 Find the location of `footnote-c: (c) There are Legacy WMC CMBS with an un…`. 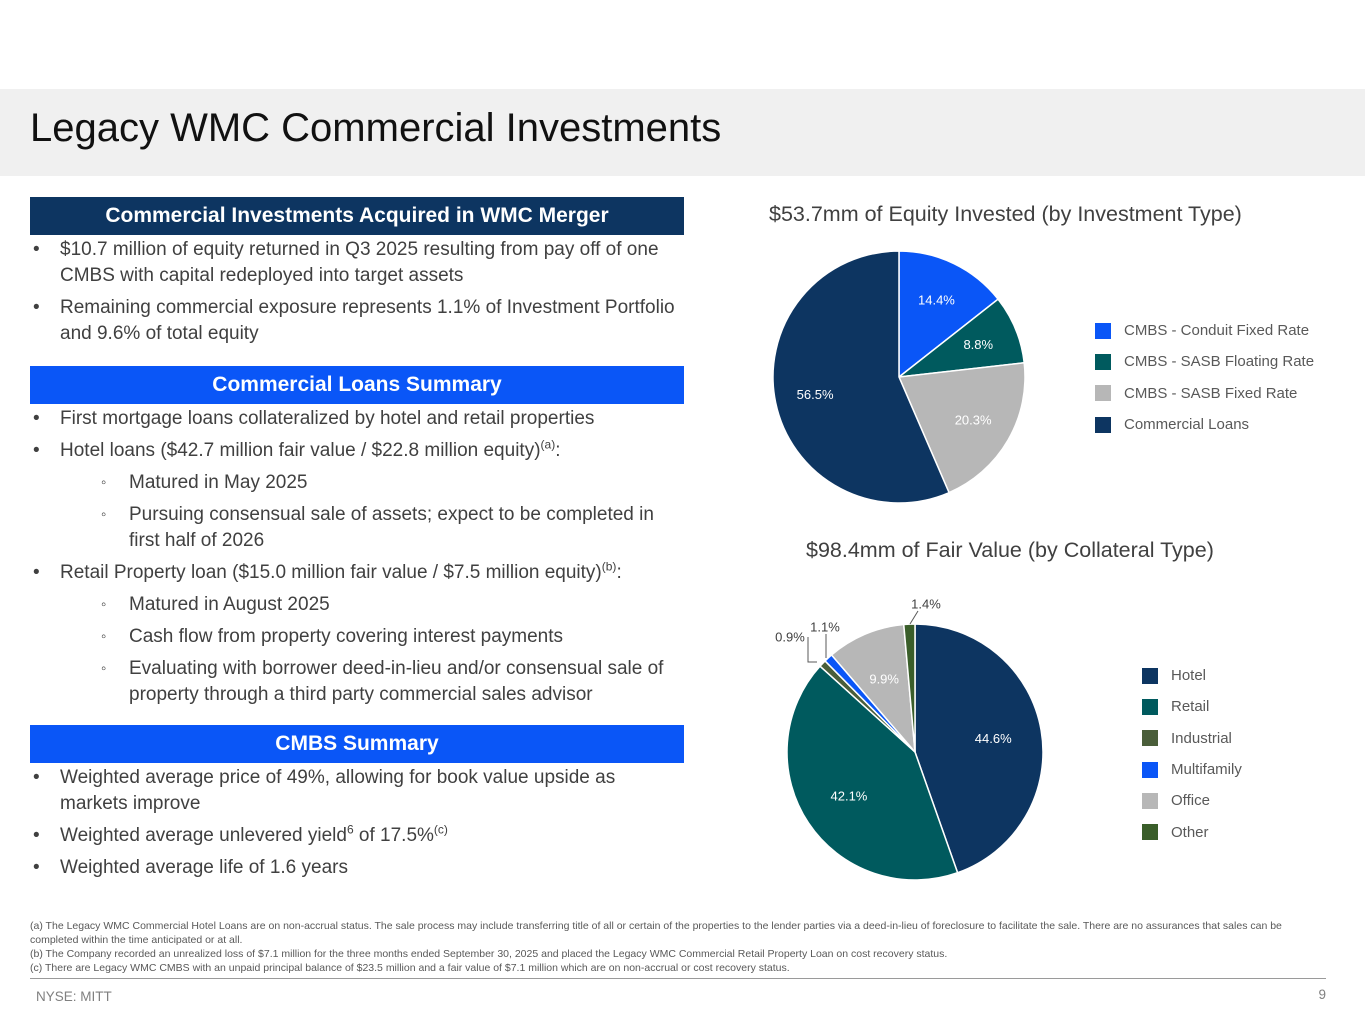

footnote-c: (c) There are Legacy WMC CMBS with an un… is located at coordinates (410, 968).